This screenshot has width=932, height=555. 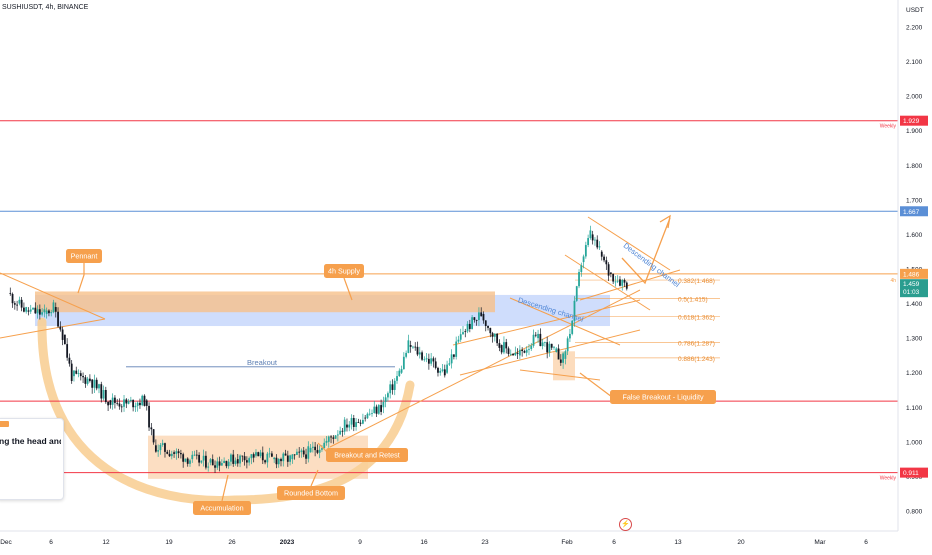 I want to click on supply-zone-4h, so click(x=265, y=302).